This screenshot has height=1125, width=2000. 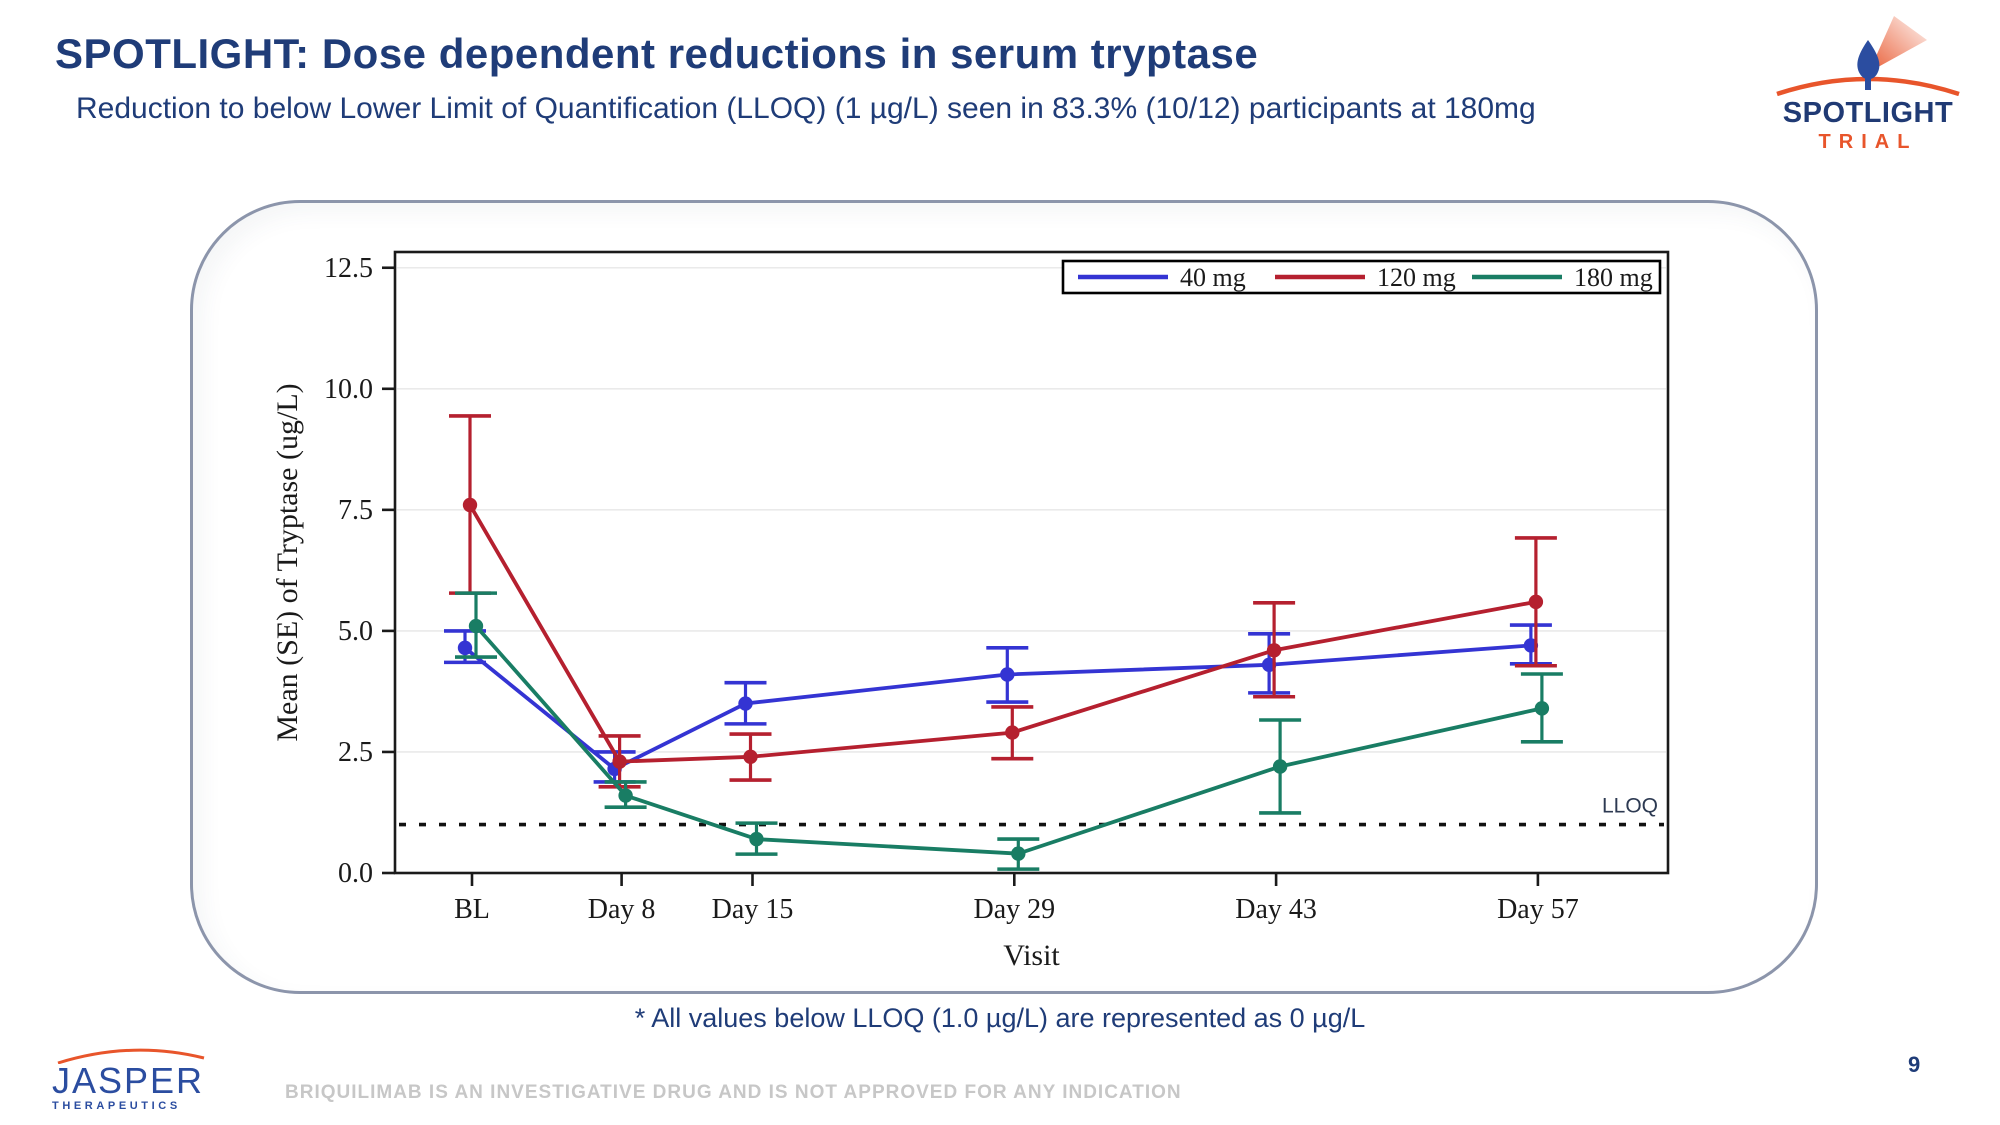 I want to click on spotlight-logo-subtext: TRIAL, so click(x=1868, y=142).